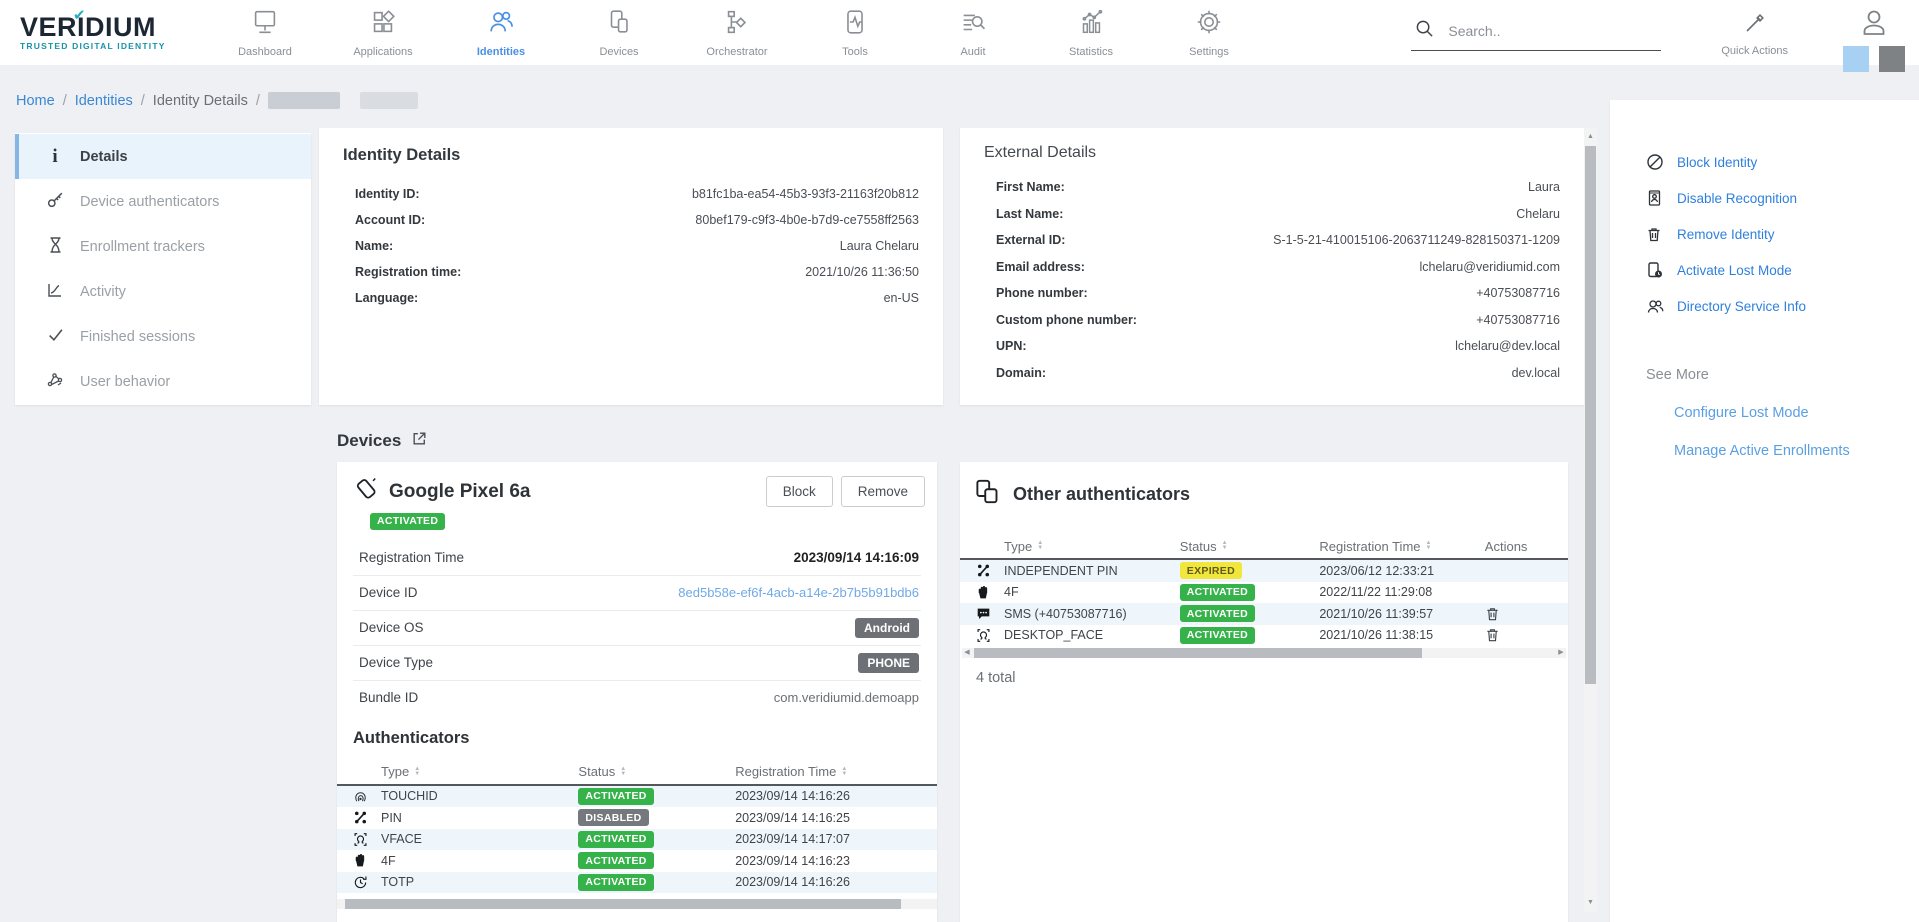  I want to click on nav-item-orchestrator: Orchestrator, so click(737, 32).